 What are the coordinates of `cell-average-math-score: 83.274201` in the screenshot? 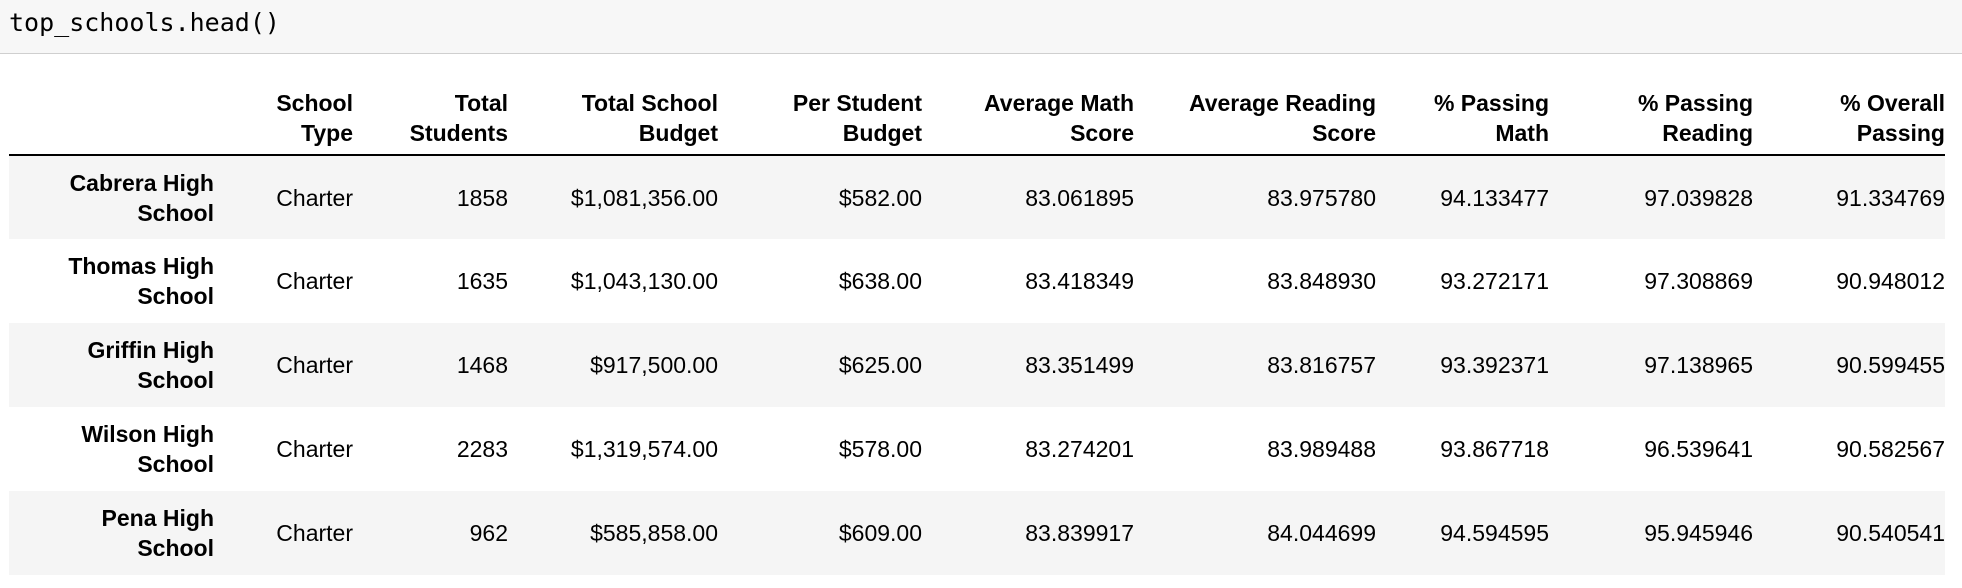 It's located at (1079, 449).